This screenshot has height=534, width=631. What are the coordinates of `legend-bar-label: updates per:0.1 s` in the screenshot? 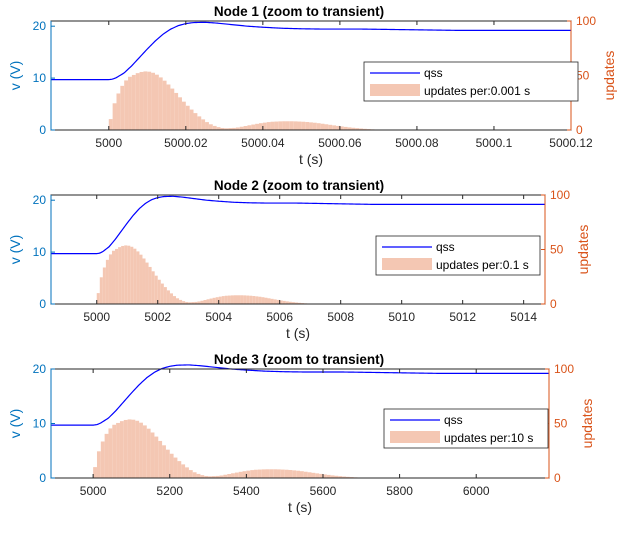 It's located at (482, 265).